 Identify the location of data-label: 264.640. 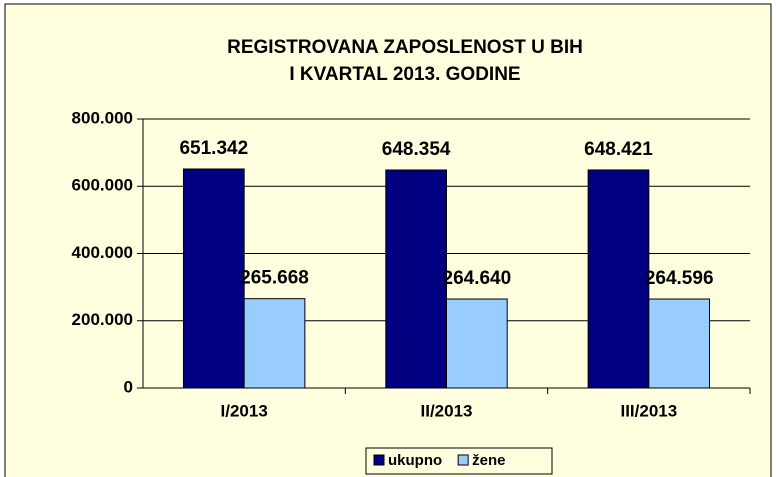
(477, 278).